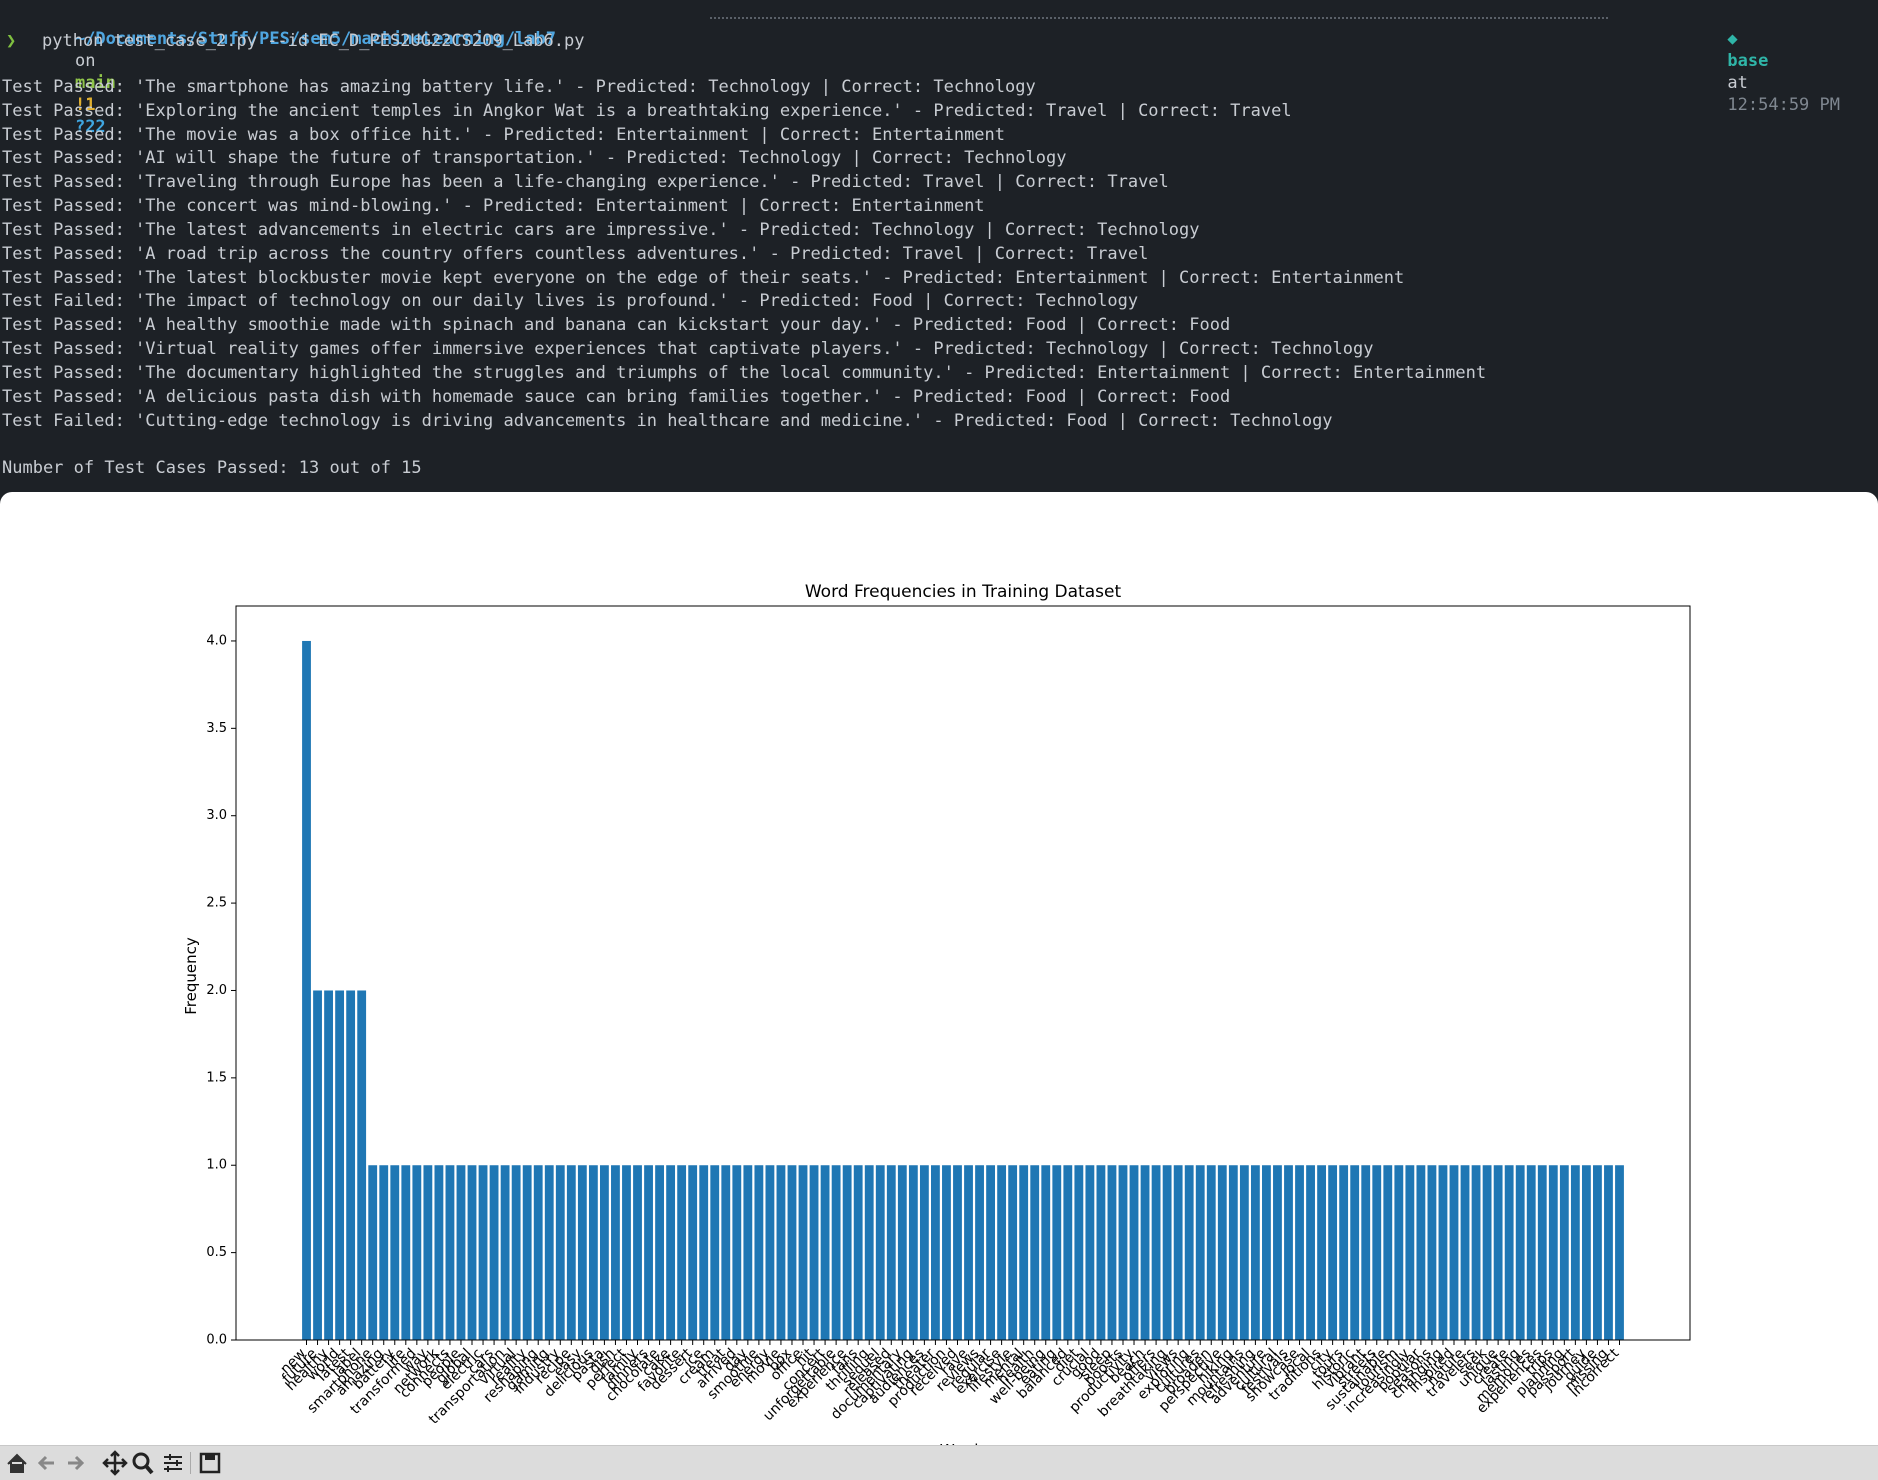 Image resolution: width=1878 pixels, height=1480 pixels. Describe the element at coordinates (191, 976) in the screenshot. I see `y-axis-label: Frequency` at that location.